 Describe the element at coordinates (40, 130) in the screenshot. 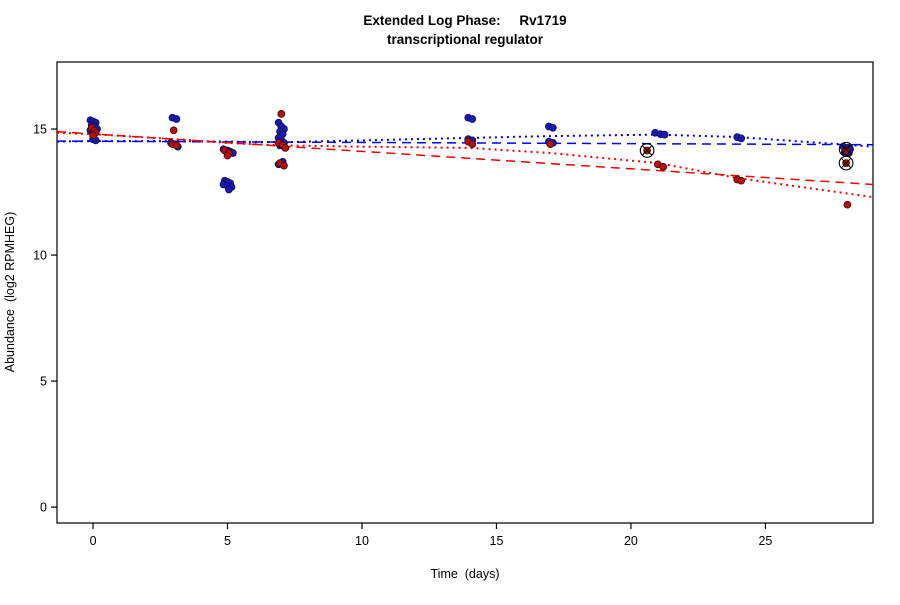

I see `y-tick-label: 15` at that location.